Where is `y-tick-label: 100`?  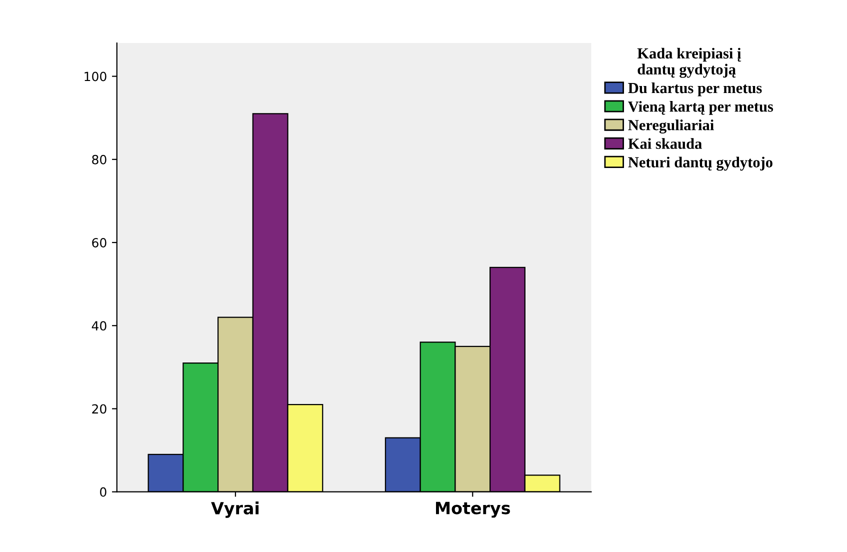 y-tick-label: 100 is located at coordinates (95, 77).